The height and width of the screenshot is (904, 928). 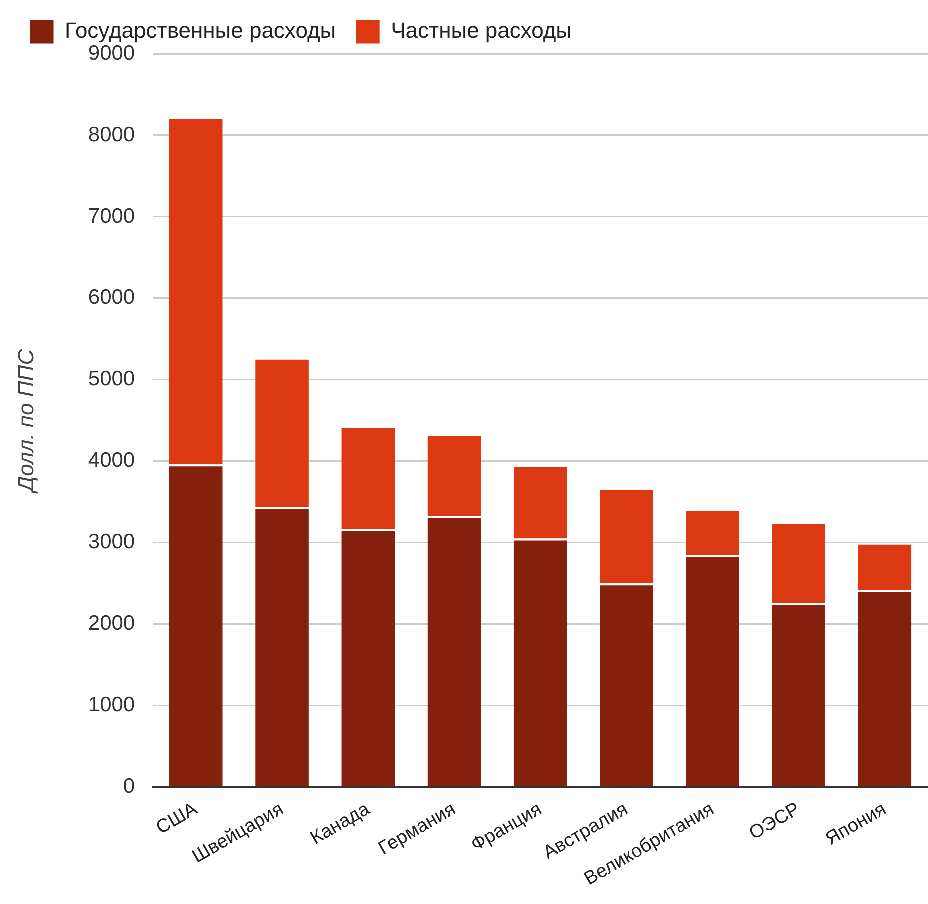 I want to click on legend-label: Частные расходы, so click(x=481, y=31).